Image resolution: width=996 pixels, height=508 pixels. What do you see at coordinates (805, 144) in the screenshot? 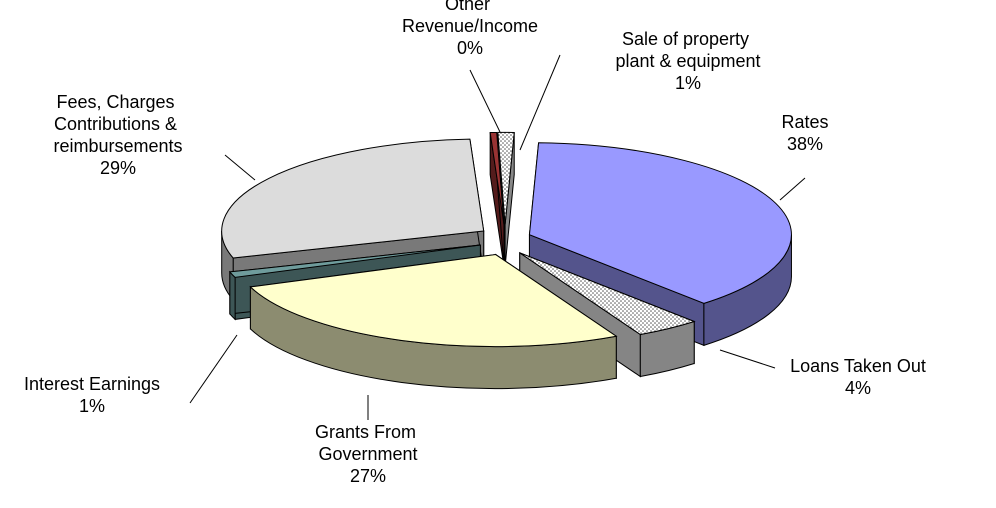
I see `slice-value-label: 38%` at bounding box center [805, 144].